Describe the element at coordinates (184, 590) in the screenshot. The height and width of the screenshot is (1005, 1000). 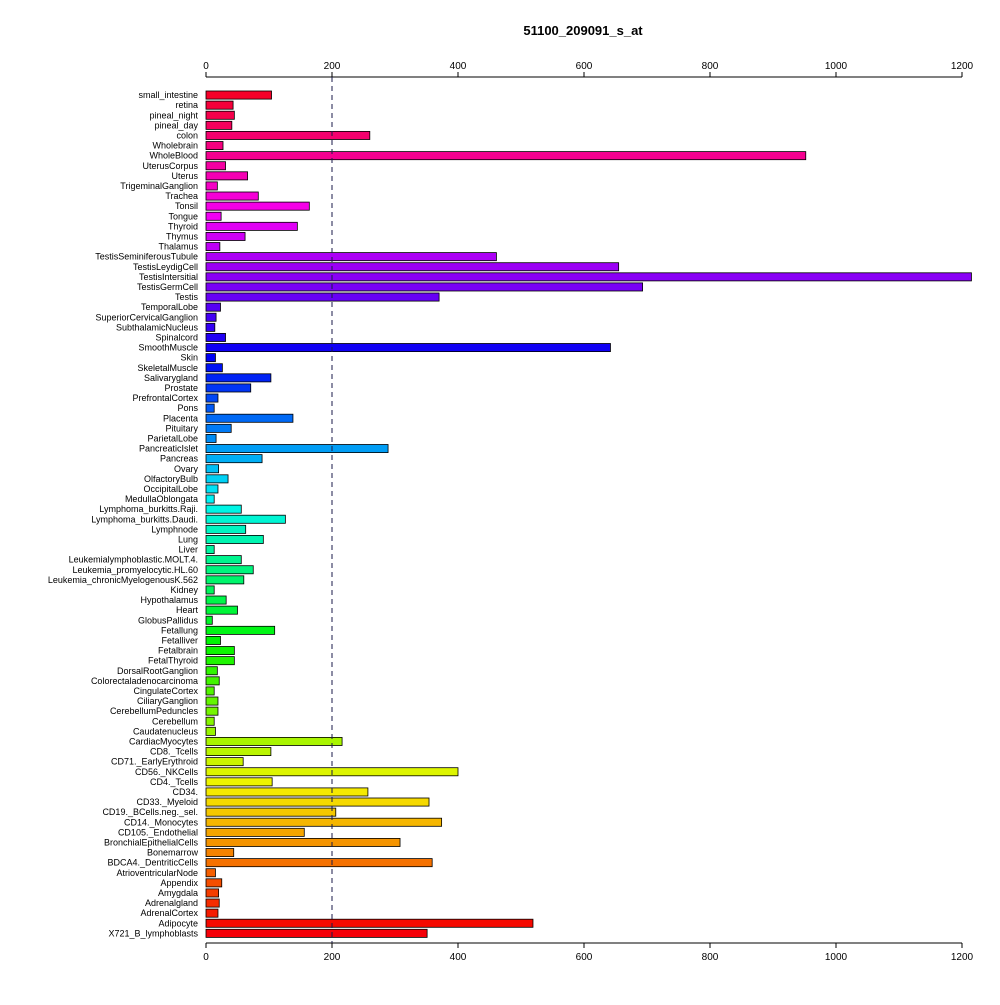
I see `category-label: Kidney` at that location.